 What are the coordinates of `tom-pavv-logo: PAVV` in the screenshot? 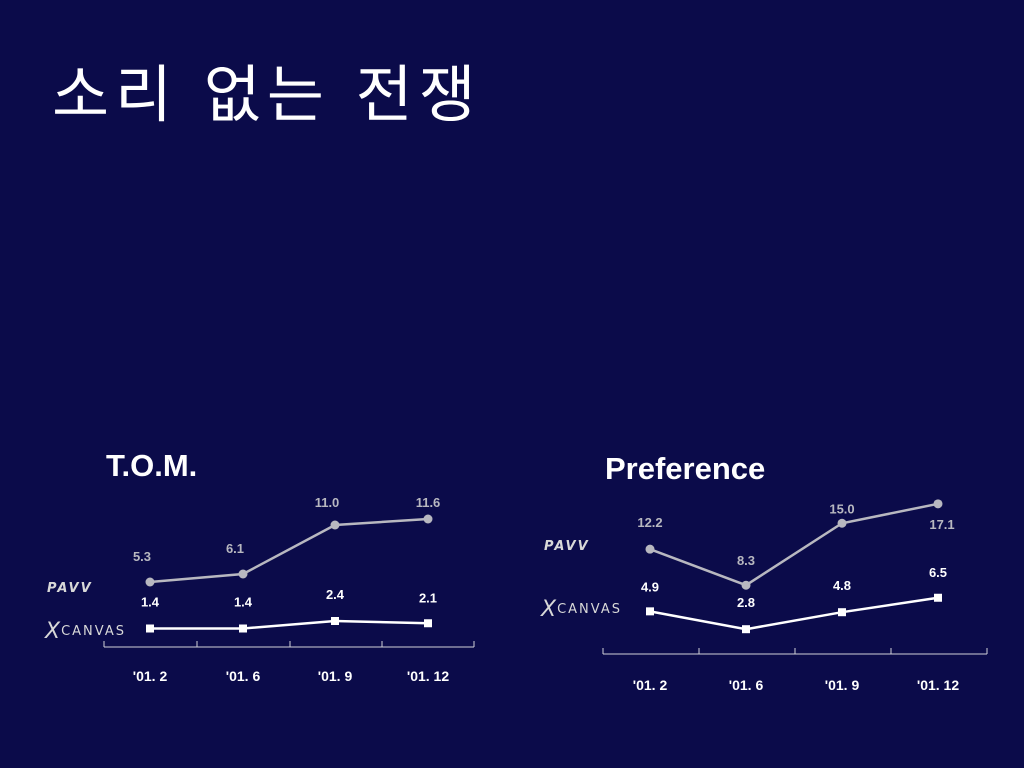 It's located at (70, 588).